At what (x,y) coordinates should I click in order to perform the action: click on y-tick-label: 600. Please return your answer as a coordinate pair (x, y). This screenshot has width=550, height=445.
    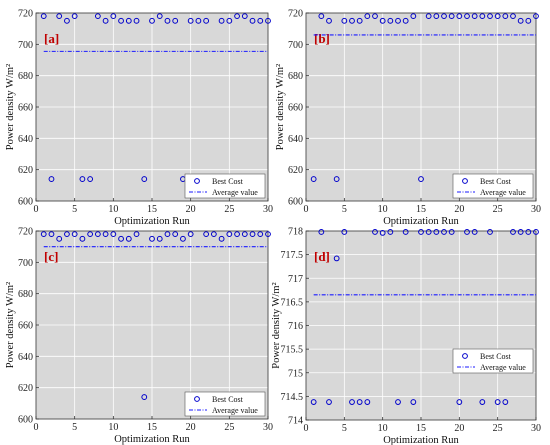
    Looking at the image, I should click on (25, 202).